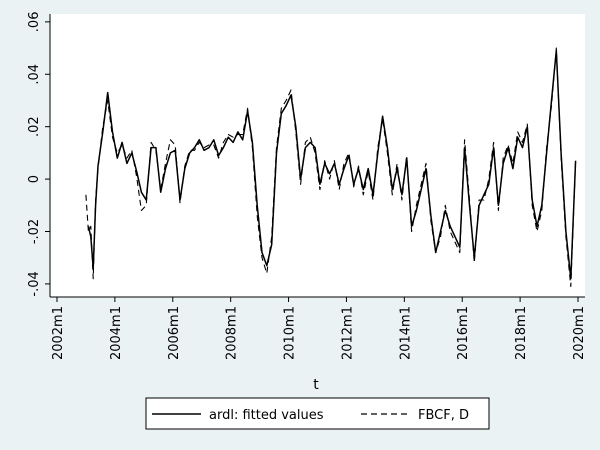  I want to click on y-tick-label: -.04, so click(34, 283).